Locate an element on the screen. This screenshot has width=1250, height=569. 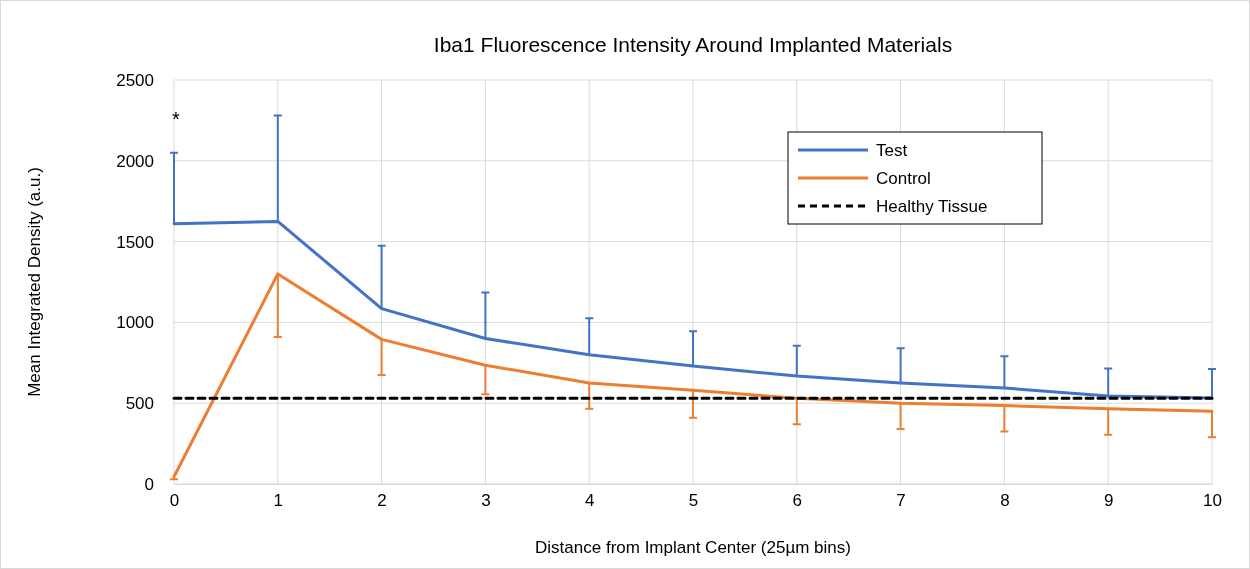
legend-label: Control is located at coordinates (903, 178).